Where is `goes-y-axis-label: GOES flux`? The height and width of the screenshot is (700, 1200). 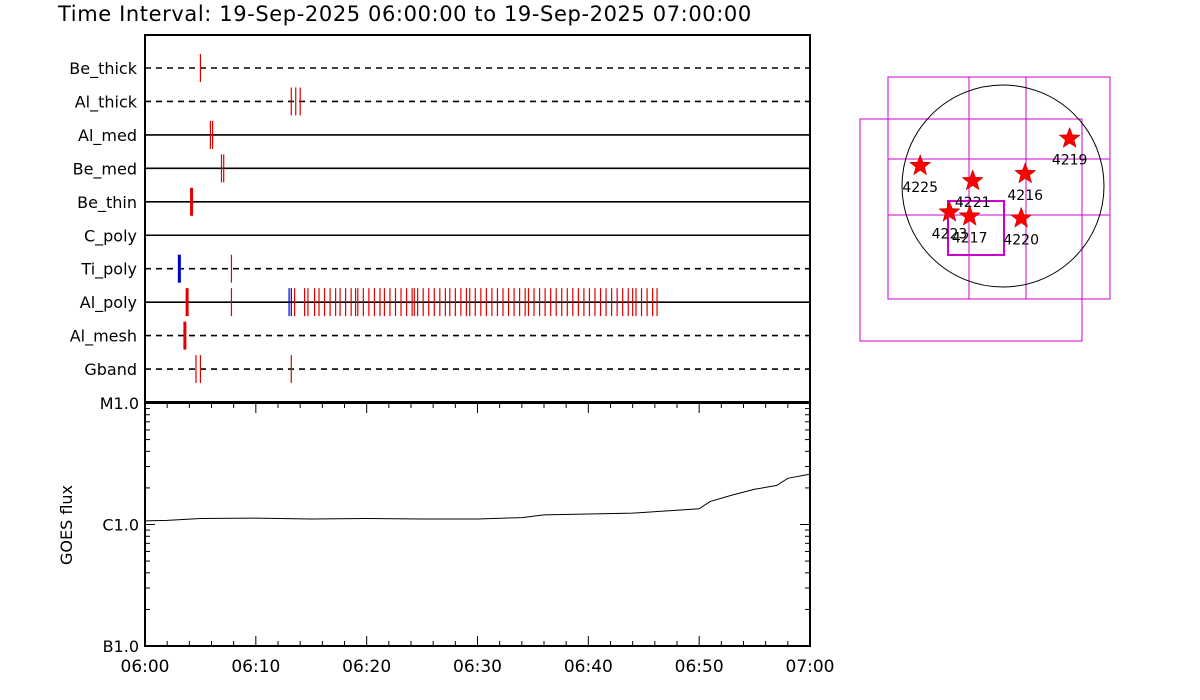 goes-y-axis-label: GOES flux is located at coordinates (66, 525).